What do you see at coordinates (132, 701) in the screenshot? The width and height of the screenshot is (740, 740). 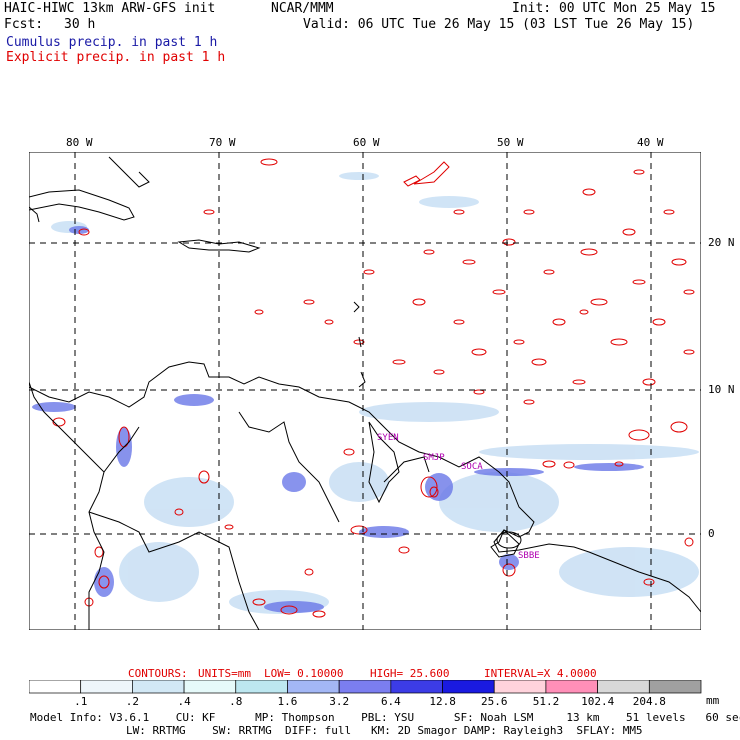 I see `colorbar-tick-label: .2` at bounding box center [132, 701].